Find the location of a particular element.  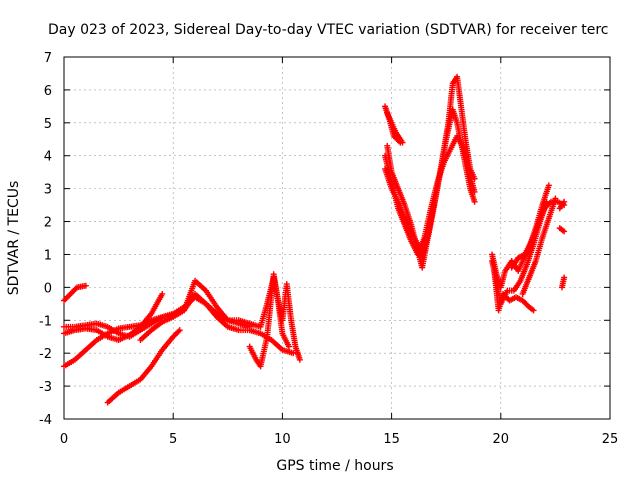

y-tick-label: 0 is located at coordinates (48, 288).